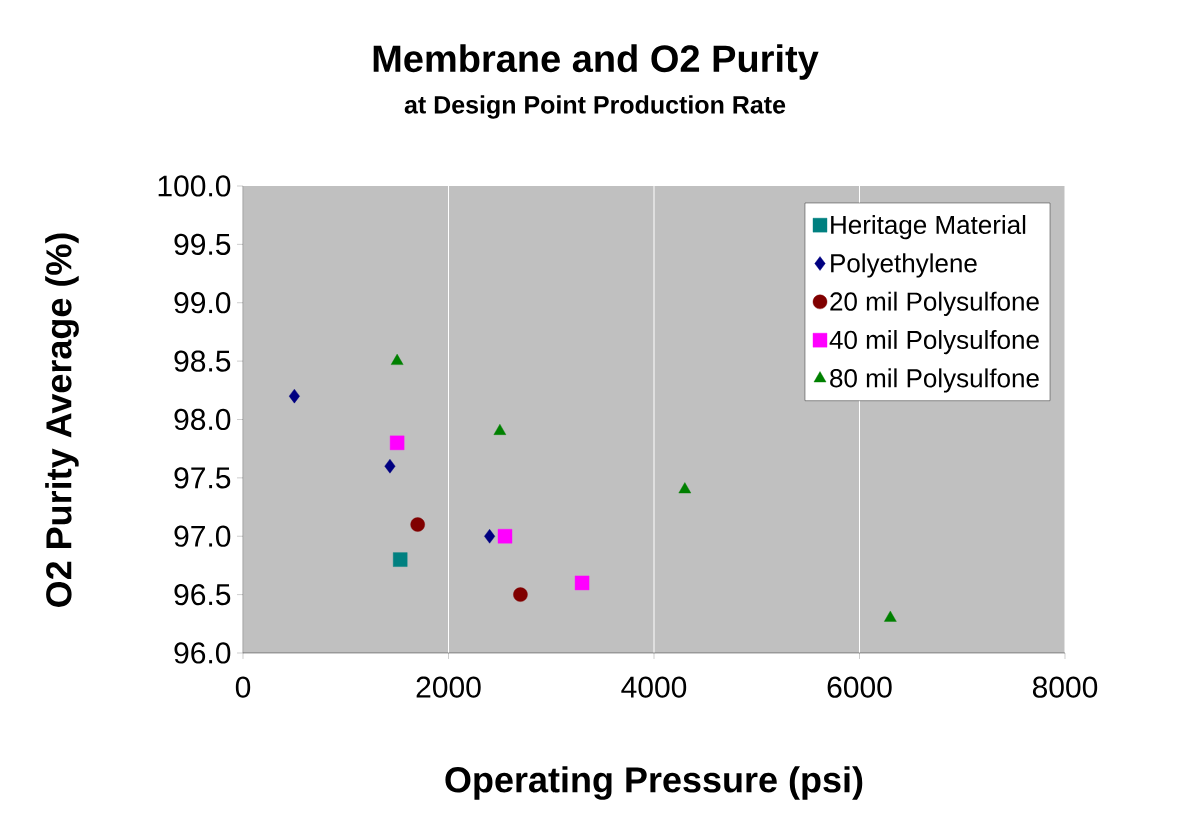  What do you see at coordinates (202, 303) in the screenshot?
I see `y-tick-label: 99.0` at bounding box center [202, 303].